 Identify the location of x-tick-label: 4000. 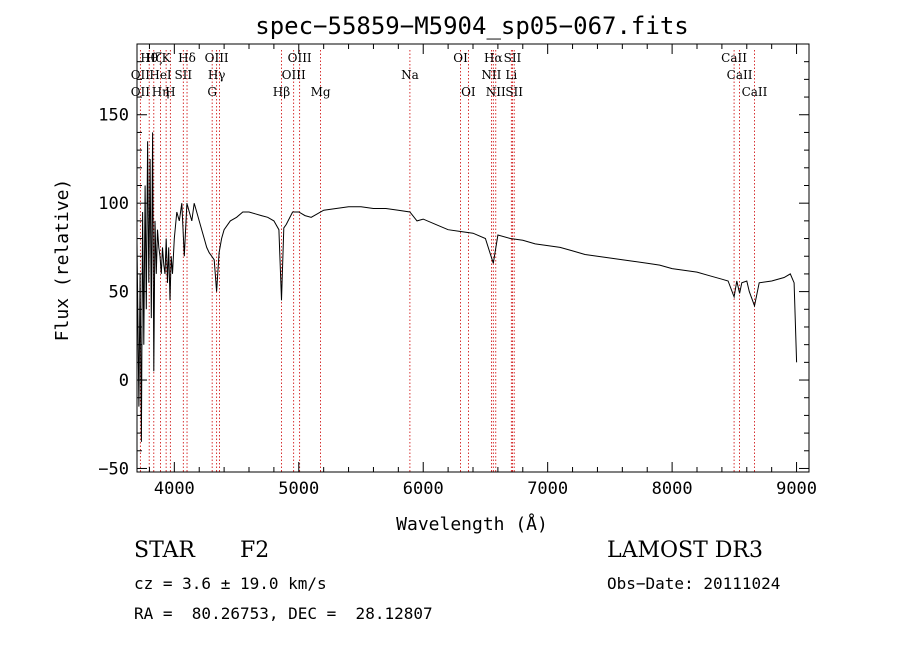
(174, 489).